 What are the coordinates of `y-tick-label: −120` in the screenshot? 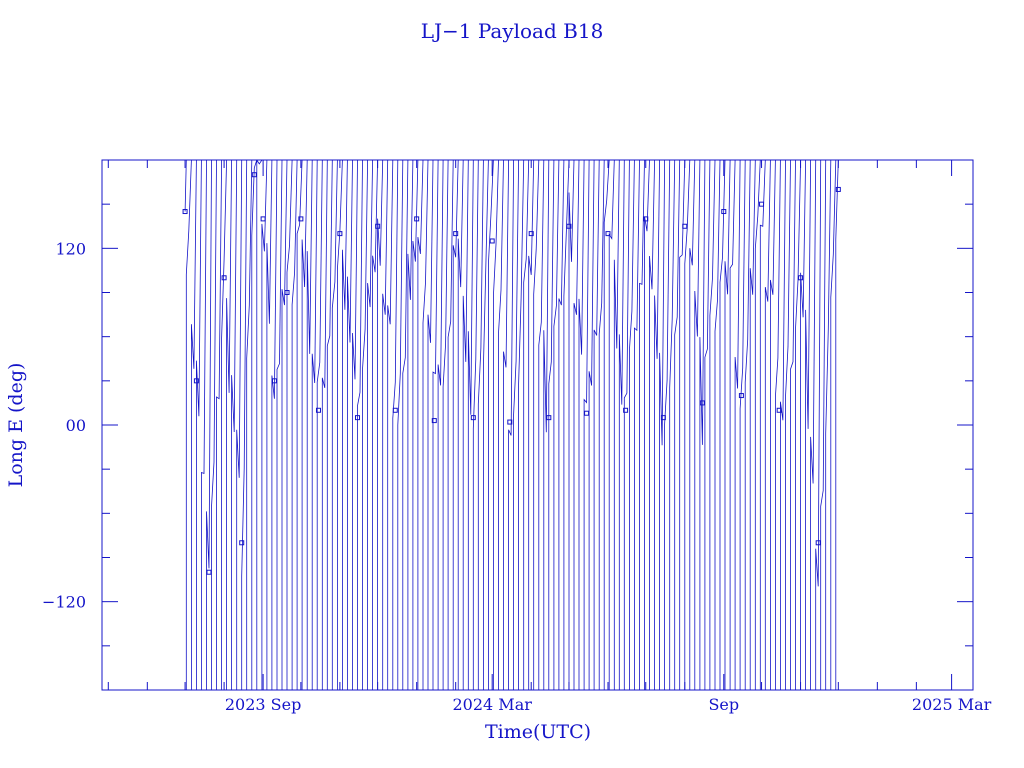 It's located at (64, 602).